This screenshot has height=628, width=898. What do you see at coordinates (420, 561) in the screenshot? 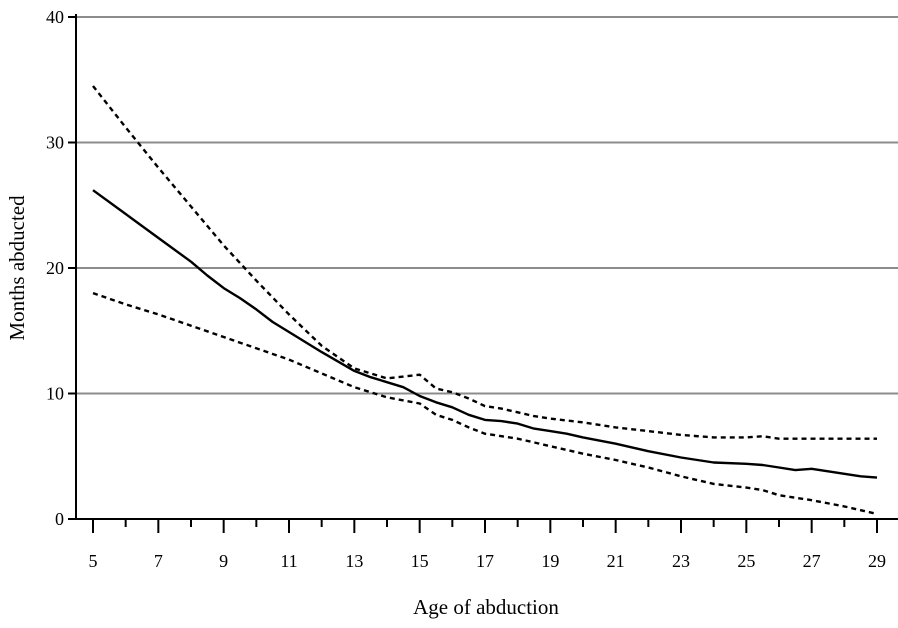
I see `x-tick-label-15: 15` at bounding box center [420, 561].